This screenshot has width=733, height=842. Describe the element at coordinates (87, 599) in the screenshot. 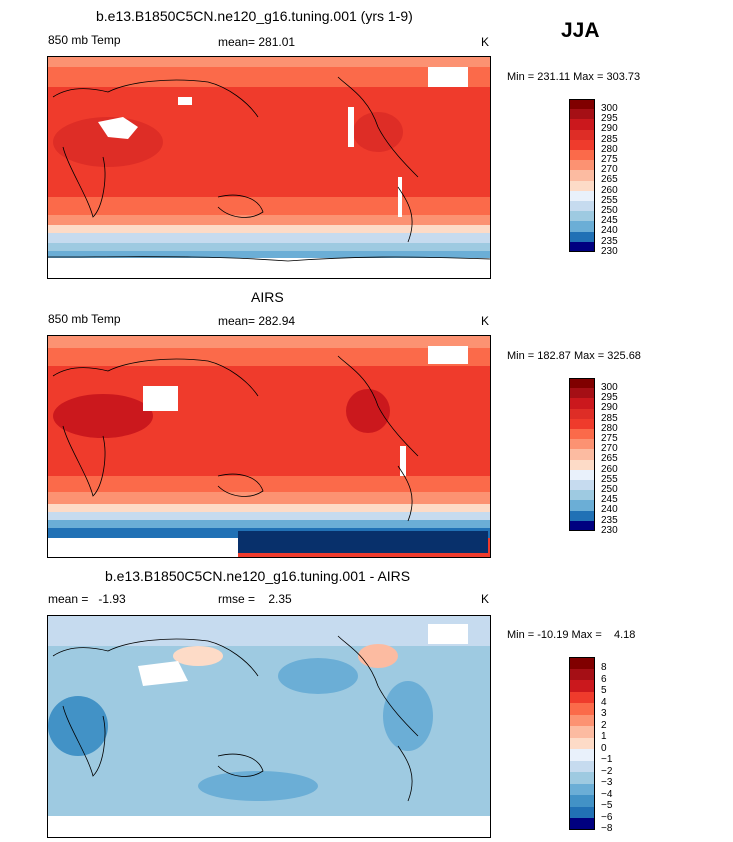

I see `panel3-mean-label: mean = -1.93` at that location.